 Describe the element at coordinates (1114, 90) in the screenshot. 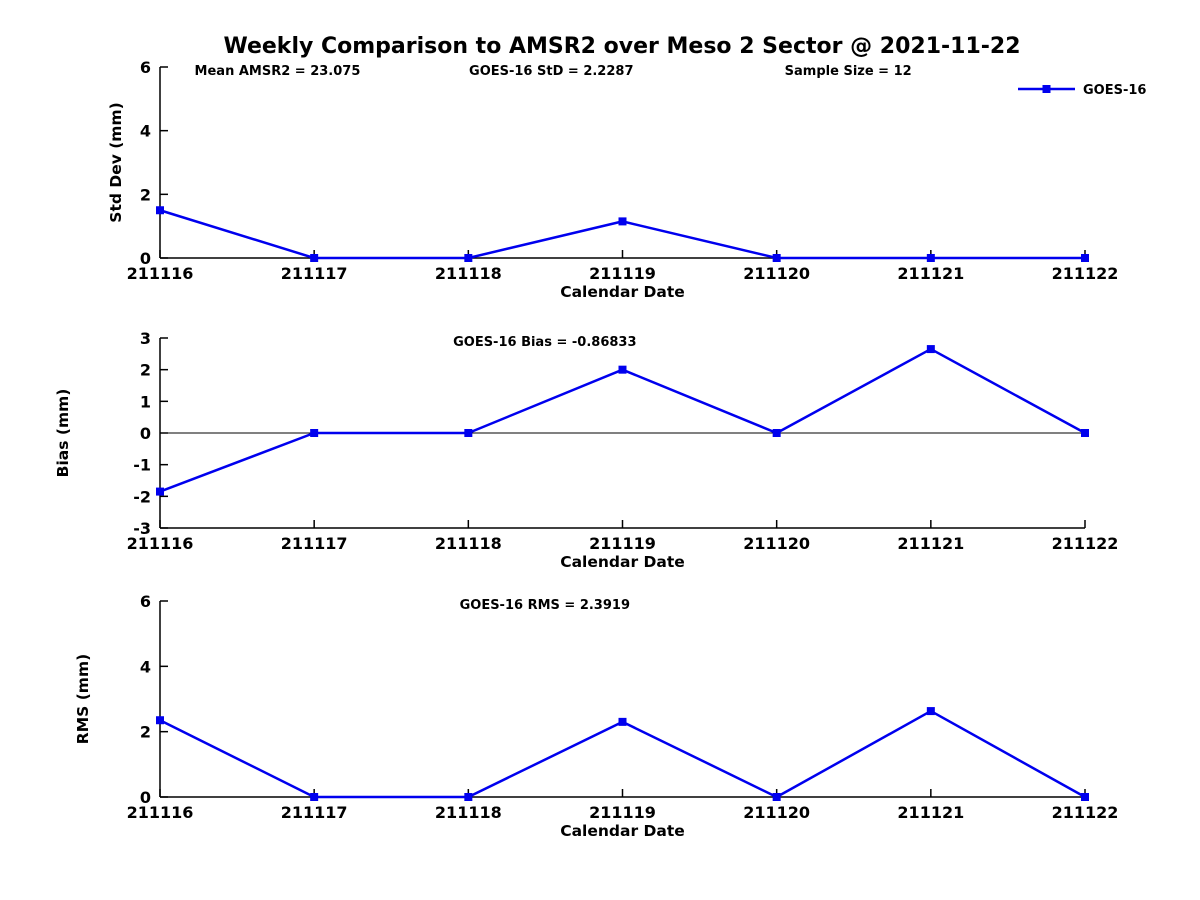

I see `legend-label: GOES-16` at that location.